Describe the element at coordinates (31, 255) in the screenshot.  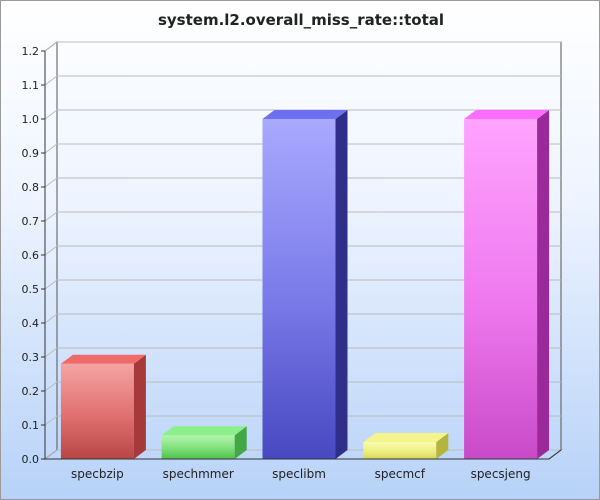
I see `y-tick-label: 0.6` at that location.